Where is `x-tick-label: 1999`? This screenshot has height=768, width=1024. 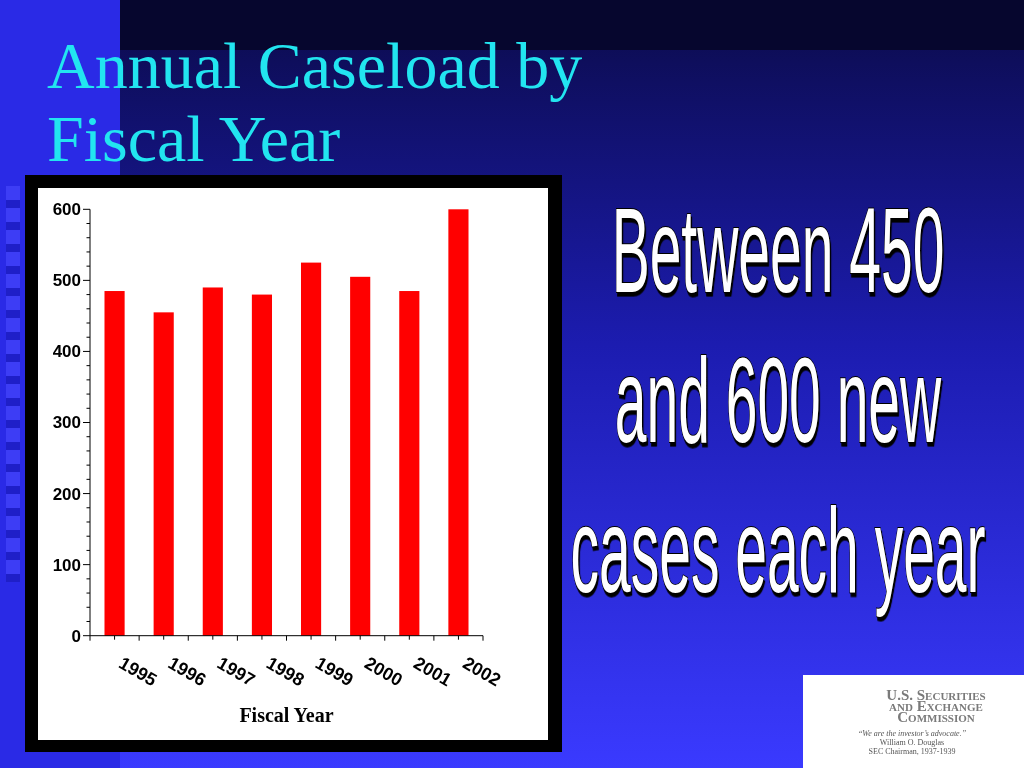 x-tick-label: 1999 is located at coordinates (334, 671).